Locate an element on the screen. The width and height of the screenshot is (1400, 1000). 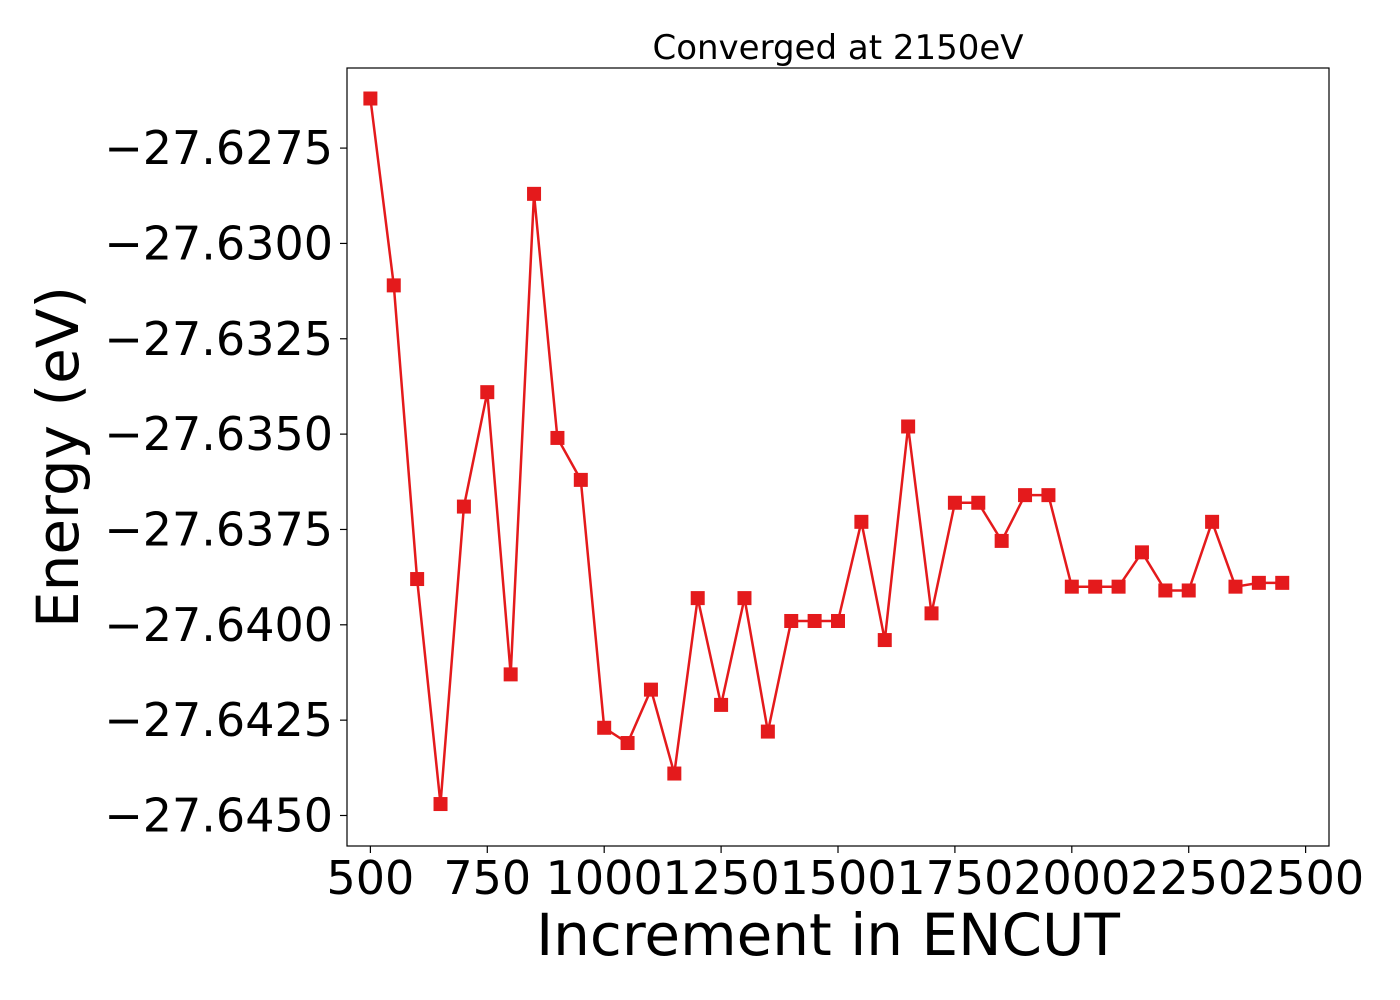
chart-title: Converged at 2150eV is located at coordinates (837, 48).